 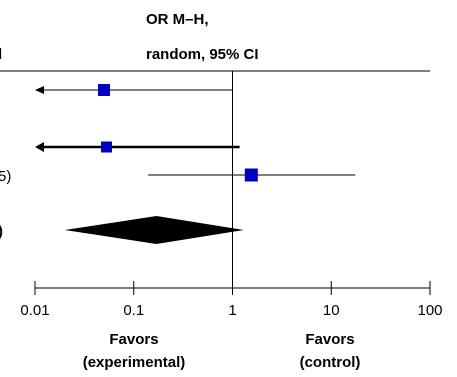 What do you see at coordinates (1, 54) in the screenshot?
I see `header-left-cut: l` at bounding box center [1, 54].